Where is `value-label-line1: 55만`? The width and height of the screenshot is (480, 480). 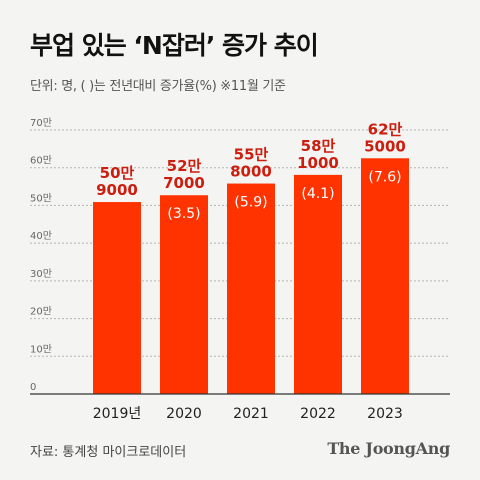 value-label-line1: 55만 is located at coordinates (251, 155).